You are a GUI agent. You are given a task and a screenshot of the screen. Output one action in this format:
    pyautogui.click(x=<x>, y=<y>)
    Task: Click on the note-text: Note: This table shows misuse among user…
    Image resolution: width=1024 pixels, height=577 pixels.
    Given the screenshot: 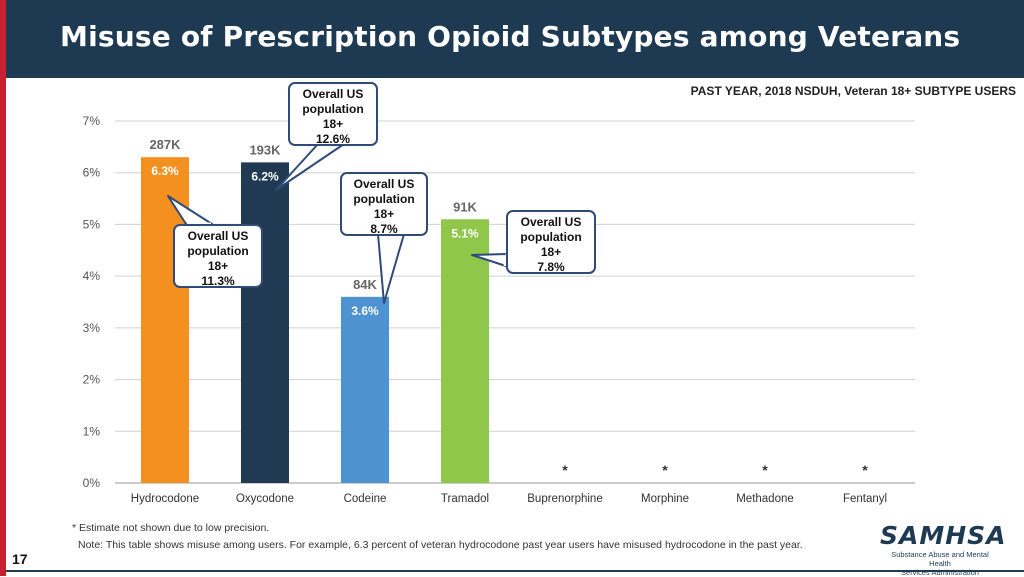 What is the action you would take?
    pyautogui.click(x=440, y=545)
    